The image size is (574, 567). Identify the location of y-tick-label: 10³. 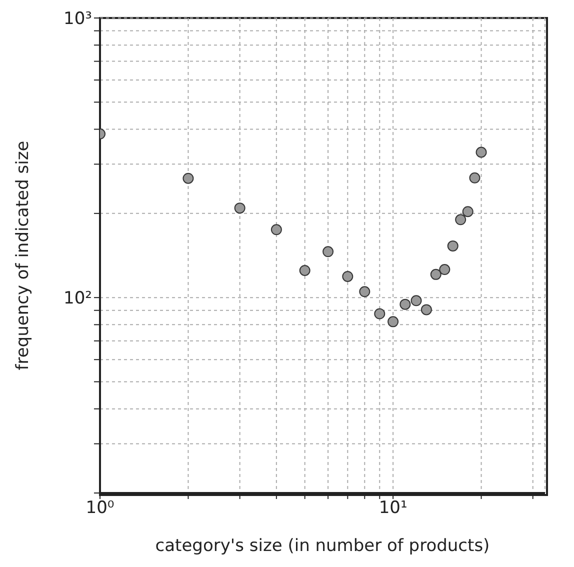
(78, 19).